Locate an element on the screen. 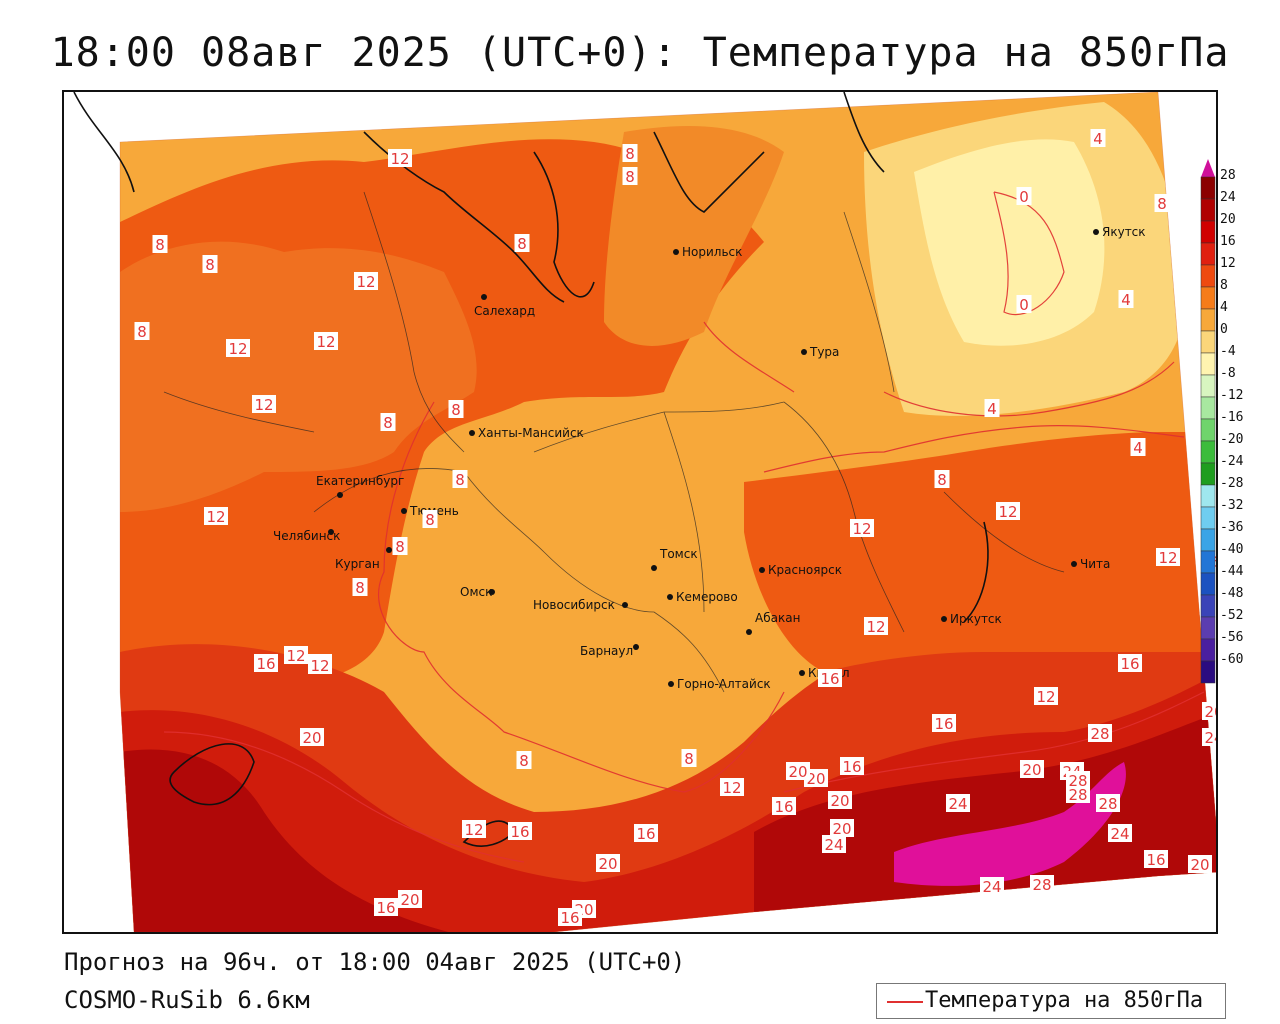 This screenshot has width=1280, height=1024. isotherm-label: 28 is located at coordinates (1077, 781).